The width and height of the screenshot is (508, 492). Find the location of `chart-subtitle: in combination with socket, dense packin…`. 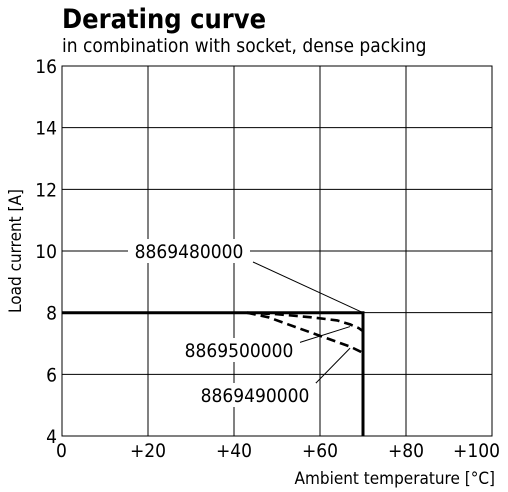

chart-subtitle: in combination with socket, dense packin… is located at coordinates (244, 46).